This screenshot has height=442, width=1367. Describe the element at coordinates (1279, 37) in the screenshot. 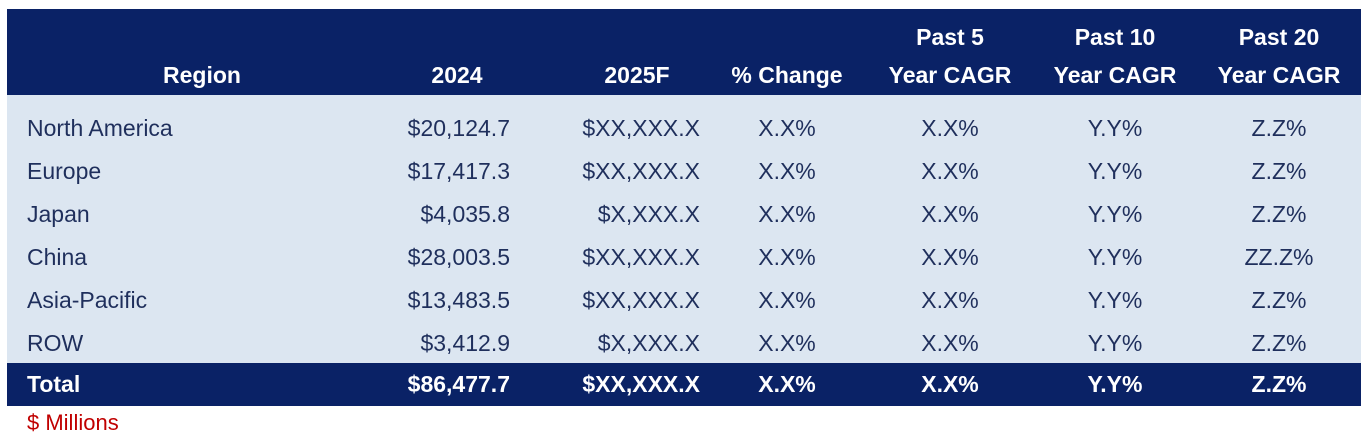

I see `header-line: Past 20` at that location.